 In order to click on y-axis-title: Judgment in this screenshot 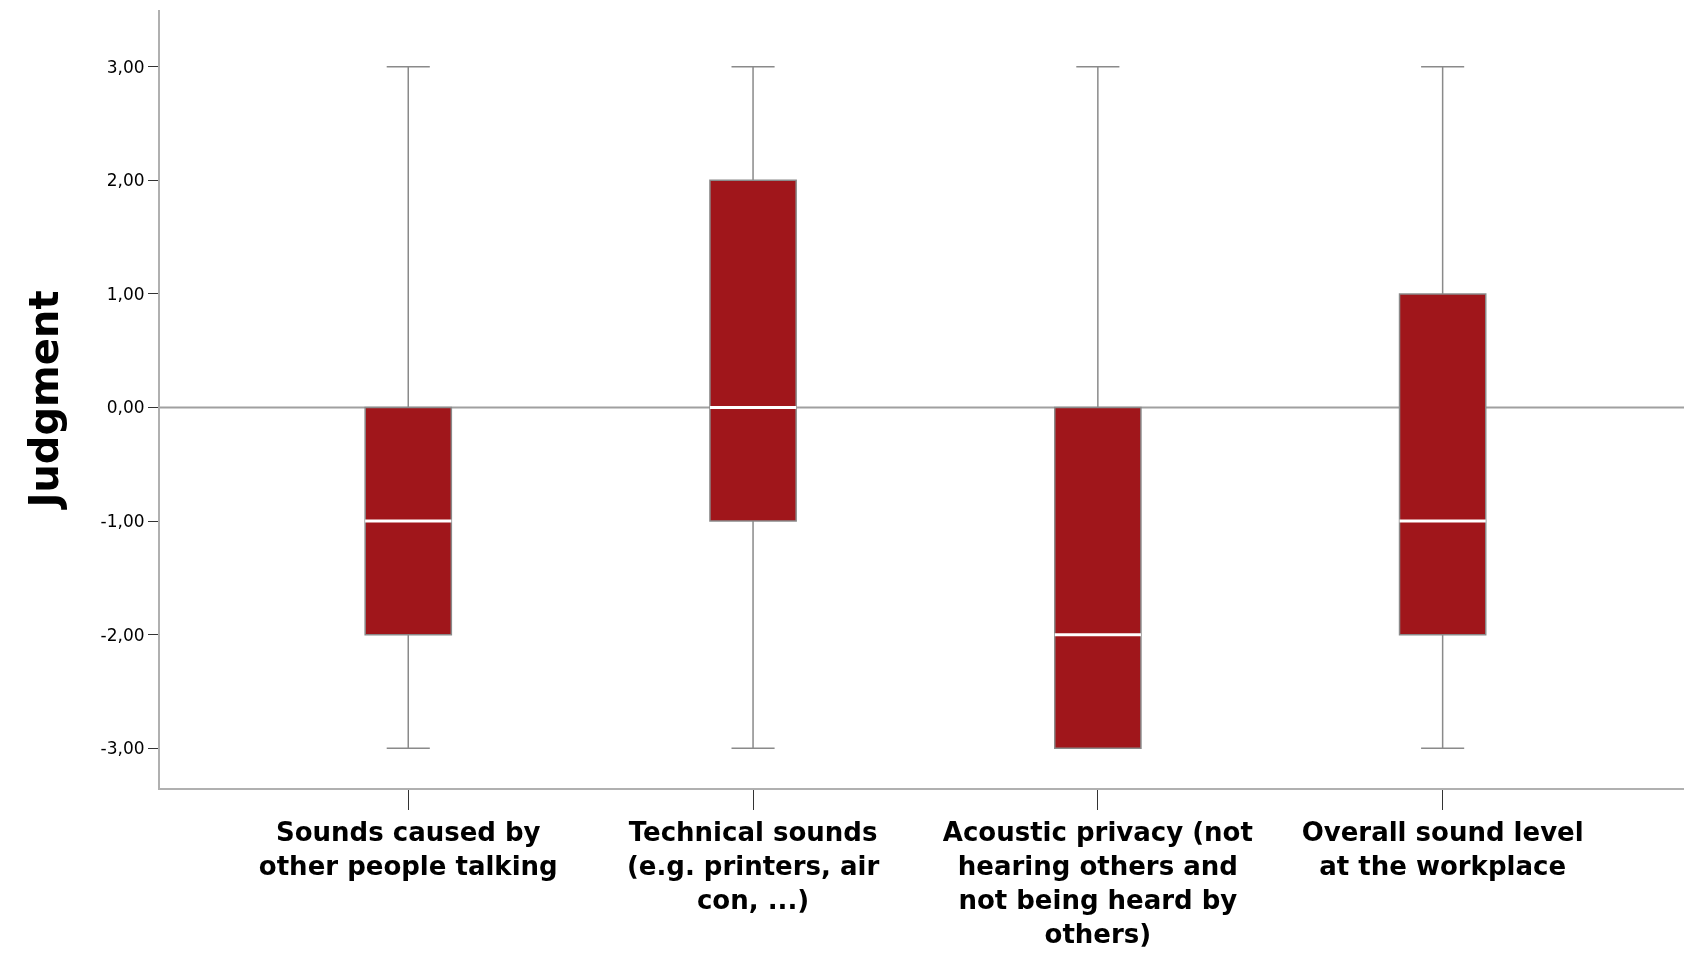, I will do `click(43, 400)`.